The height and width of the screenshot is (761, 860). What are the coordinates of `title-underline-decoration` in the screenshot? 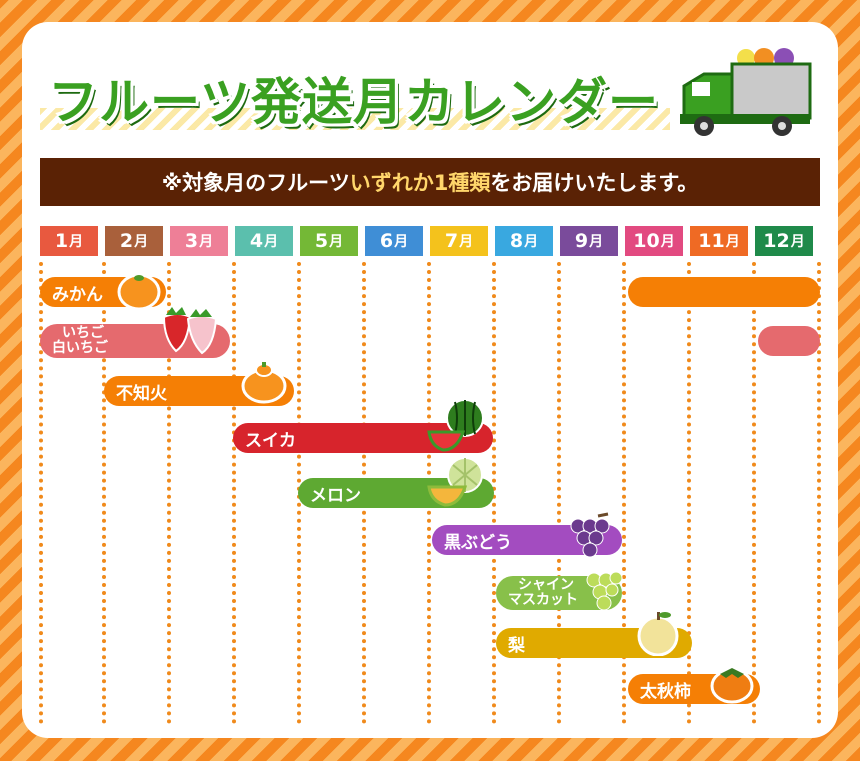 It's located at (355, 119).